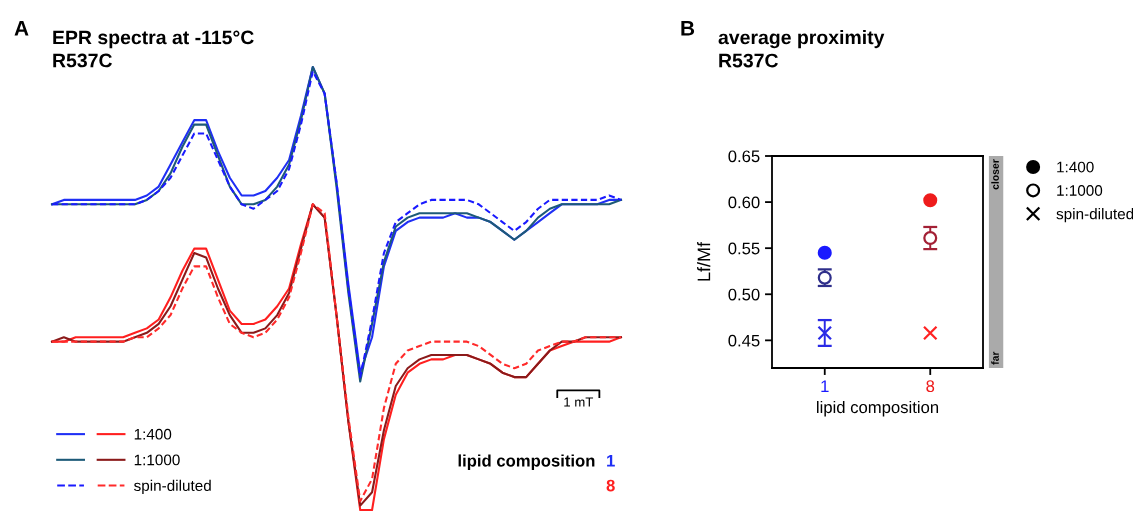 This screenshot has height=513, width=1133. Describe the element at coordinates (157, 460) in the screenshot. I see `legend-label: 1:1000` at that location.